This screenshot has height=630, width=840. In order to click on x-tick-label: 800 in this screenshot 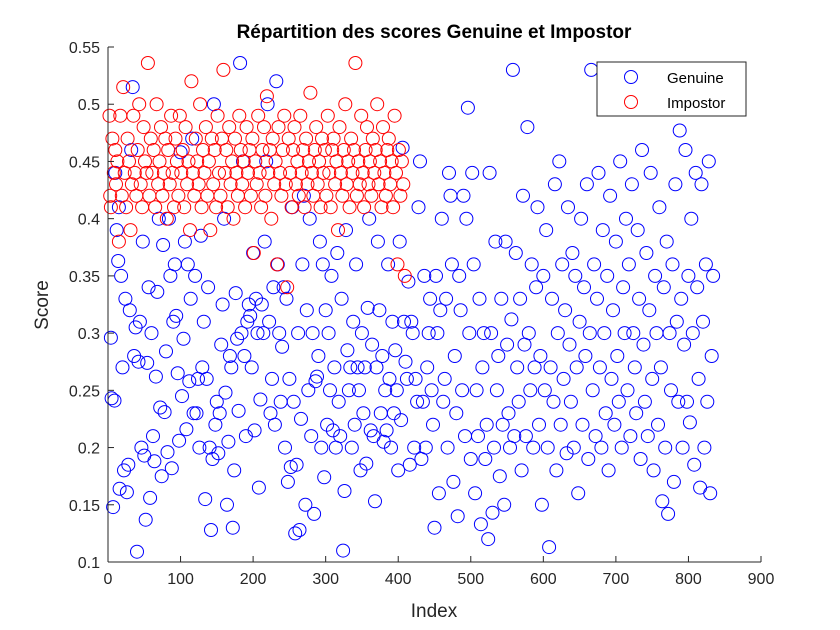, I will do `click(688, 579)`.